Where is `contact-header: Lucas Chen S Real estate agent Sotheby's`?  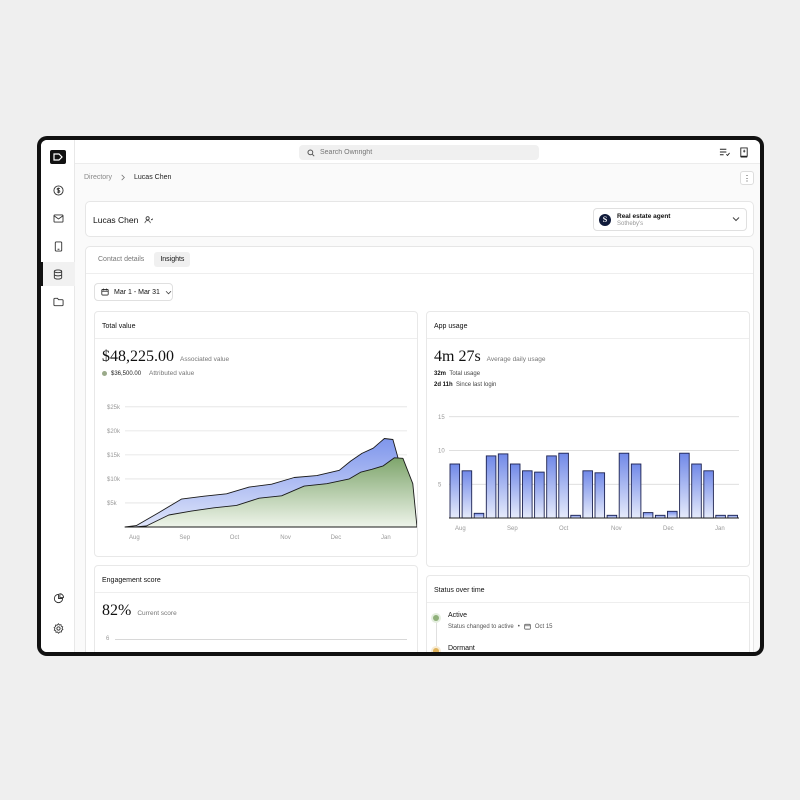
contact-header: Lucas Chen S Real estate agent Sotheby's is located at coordinates (419, 219).